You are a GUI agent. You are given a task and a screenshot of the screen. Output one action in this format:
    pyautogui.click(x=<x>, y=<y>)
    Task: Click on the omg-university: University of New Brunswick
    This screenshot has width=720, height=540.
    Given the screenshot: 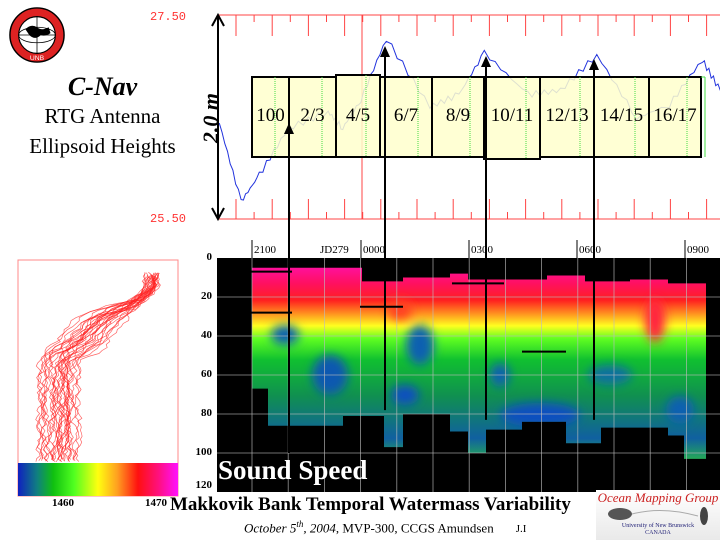 What is the action you would take?
    pyautogui.click(x=658, y=526)
    